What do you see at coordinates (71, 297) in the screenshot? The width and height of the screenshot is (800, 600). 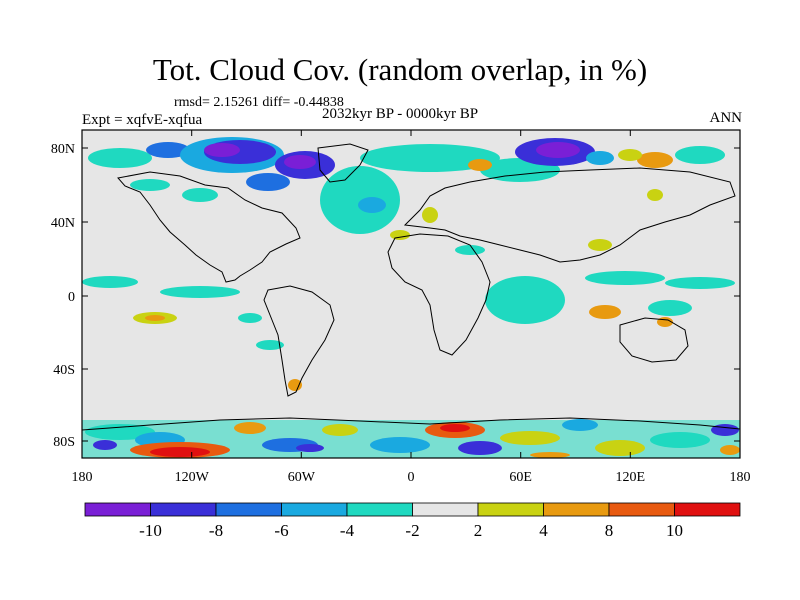 I see `lat-tick-label: 0` at bounding box center [71, 297].